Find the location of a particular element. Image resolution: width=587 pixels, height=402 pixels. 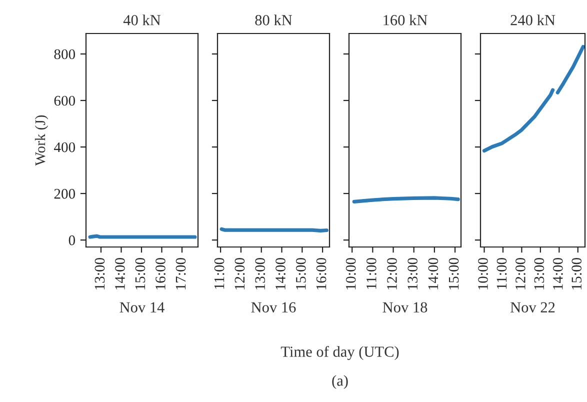

y-tick-label: 600 is located at coordinates (65, 101).